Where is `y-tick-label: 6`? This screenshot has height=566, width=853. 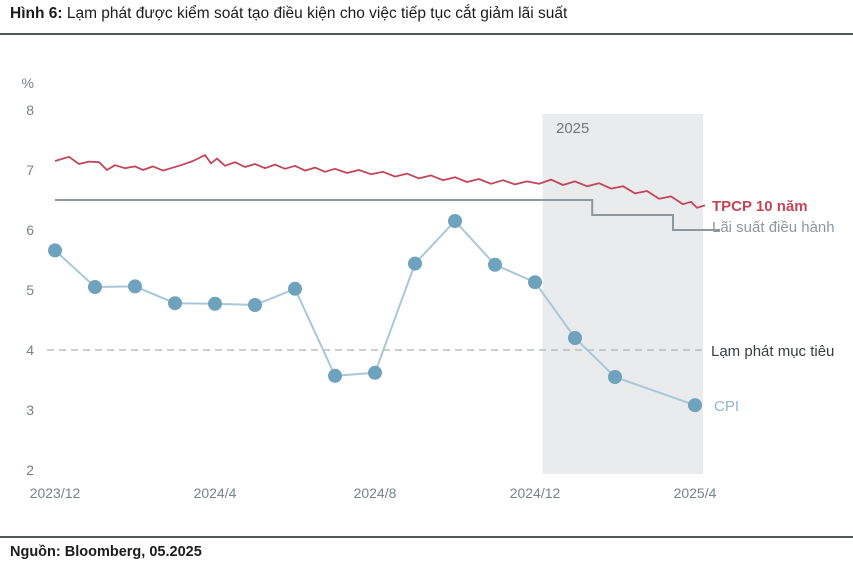 y-tick-label: 6 is located at coordinates (30, 230).